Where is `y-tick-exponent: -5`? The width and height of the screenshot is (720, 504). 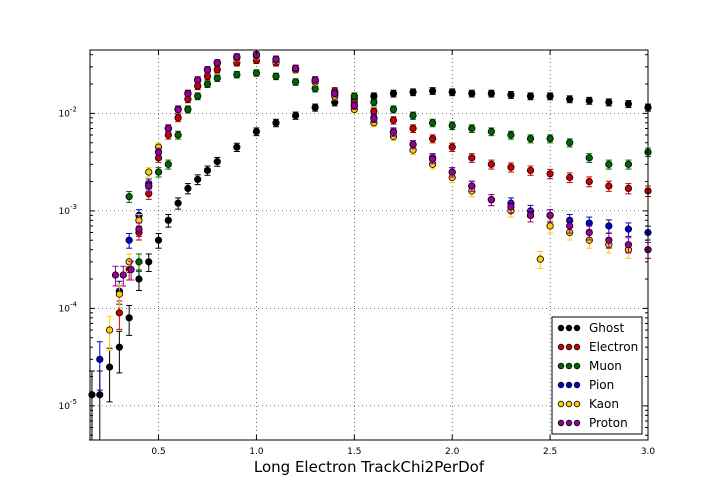
y-tick-exponent: -5 is located at coordinates (73, 402).